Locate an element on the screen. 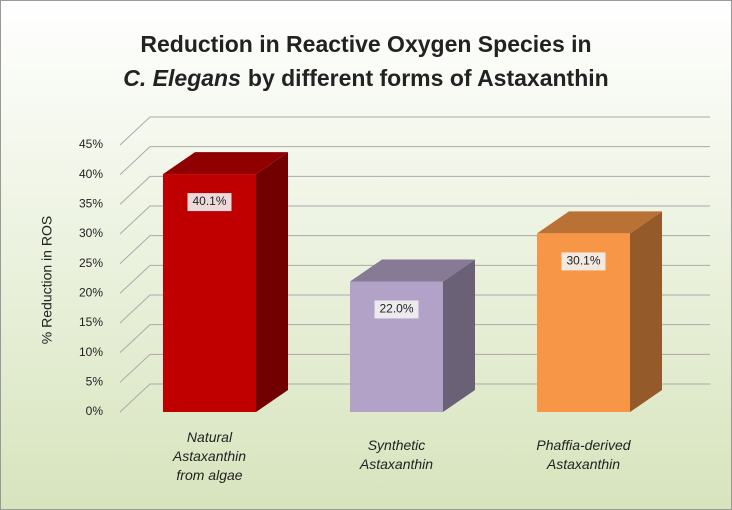  chart-title: Reduction in Reactive Oxygen Species in is located at coordinates (365, 44).